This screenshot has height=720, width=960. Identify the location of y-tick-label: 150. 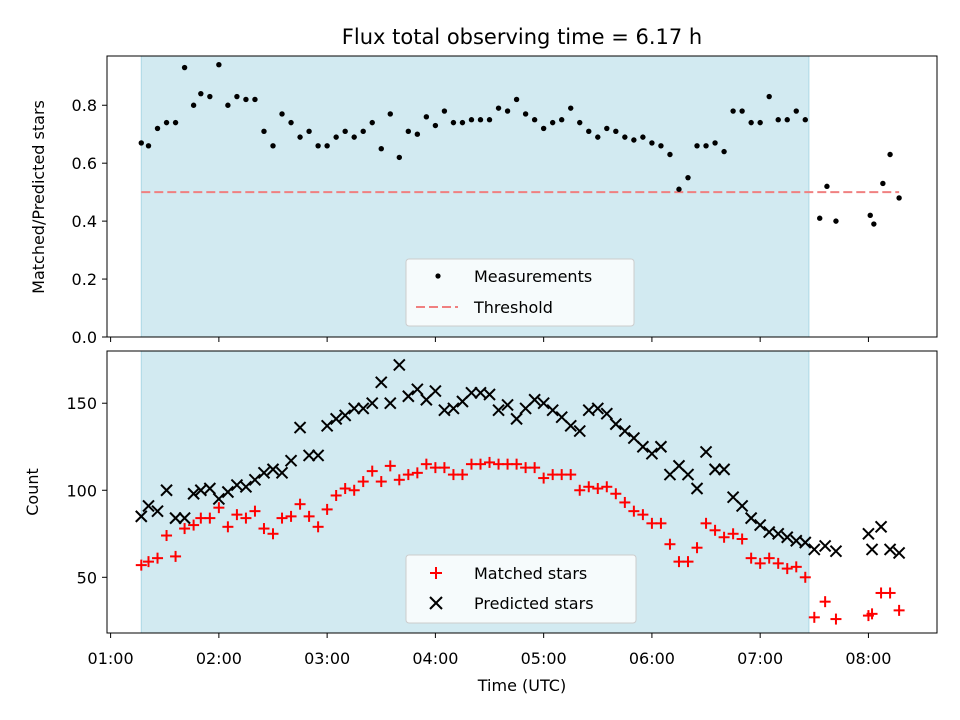
(81, 403).